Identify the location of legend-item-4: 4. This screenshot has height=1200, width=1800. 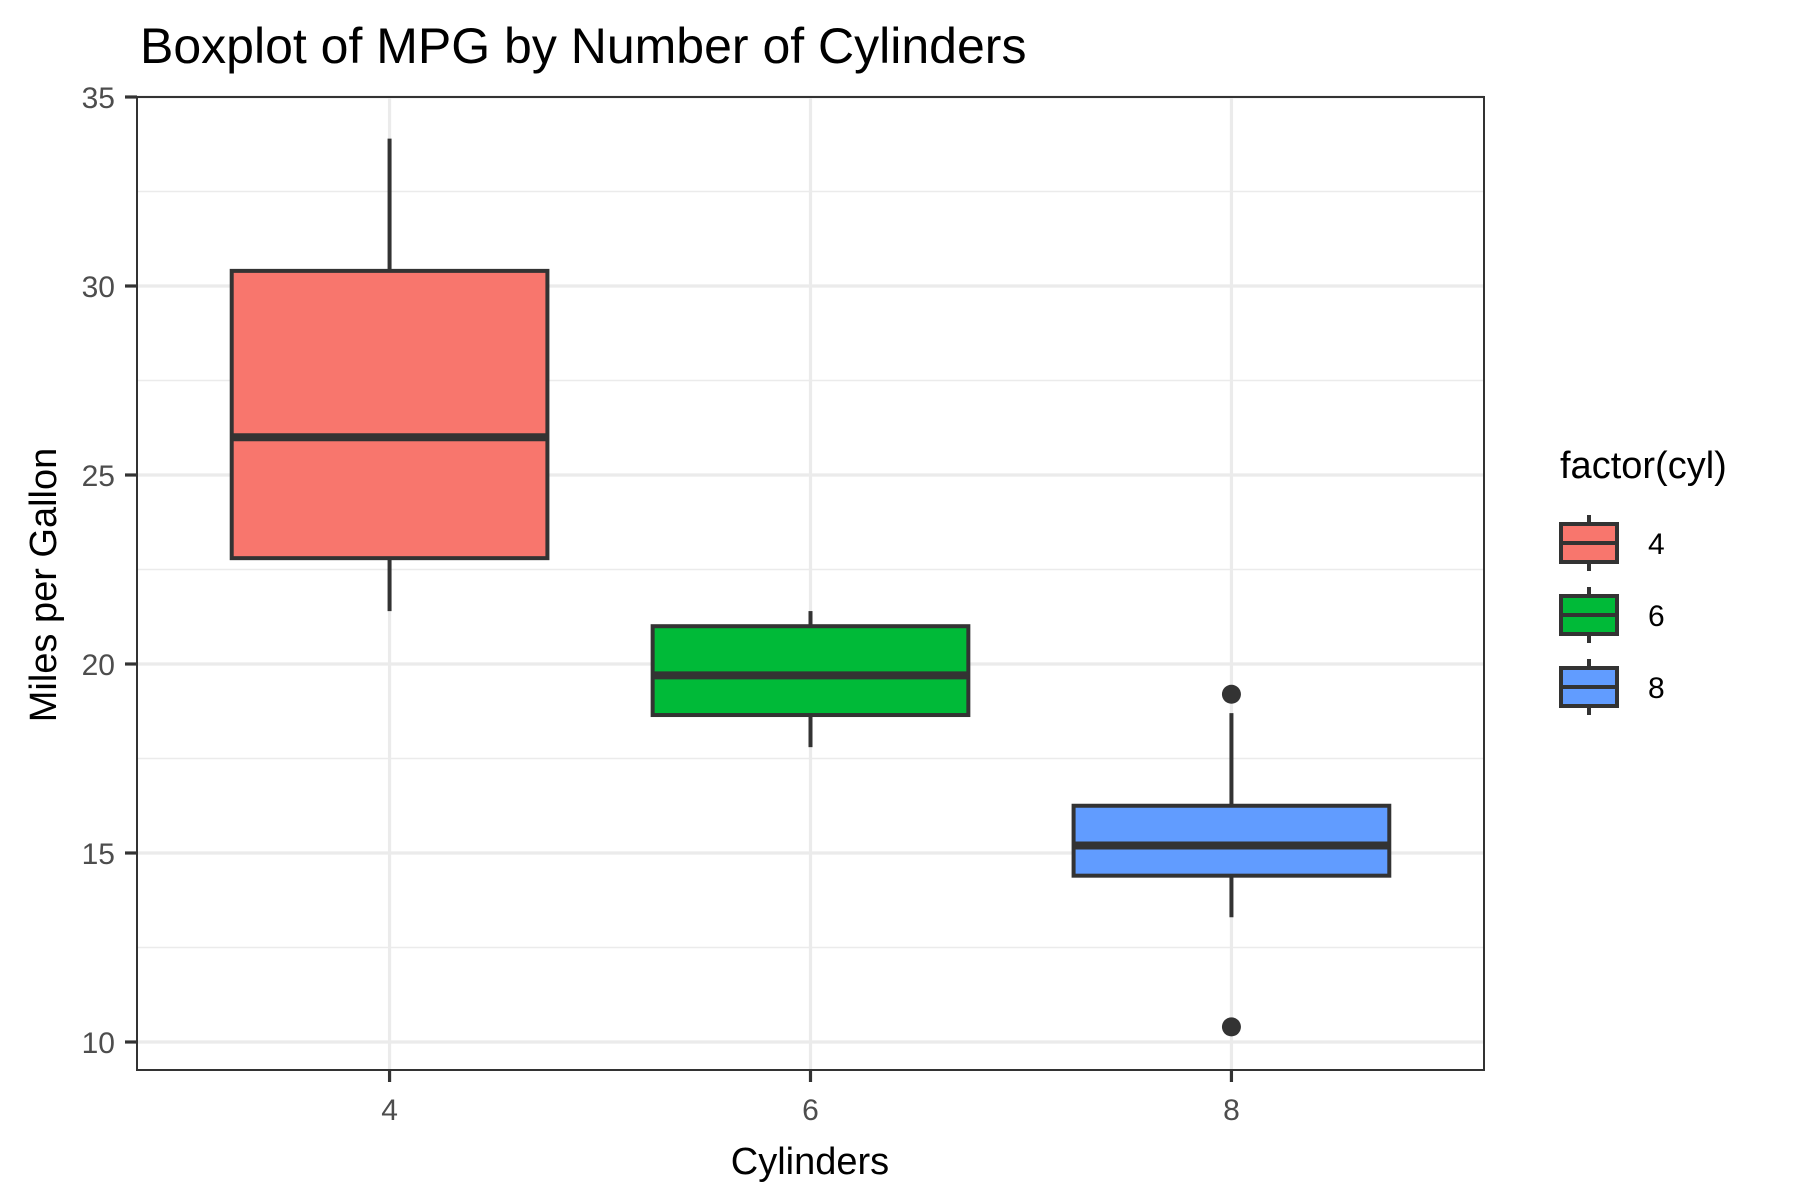
(1612, 543).